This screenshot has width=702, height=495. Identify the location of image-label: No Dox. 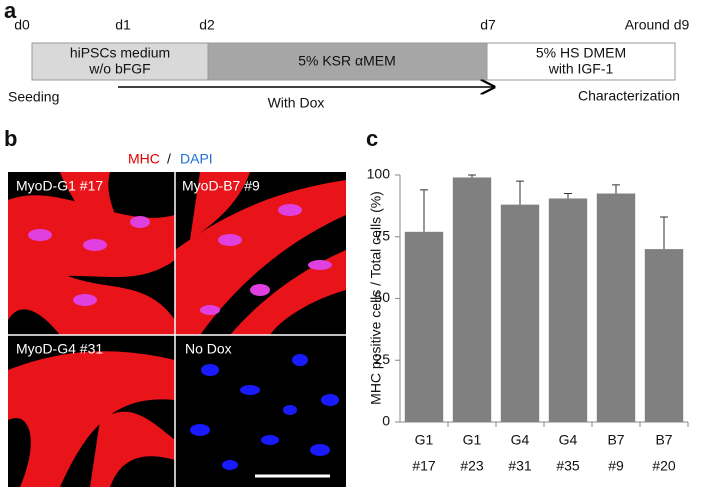
(208, 349).